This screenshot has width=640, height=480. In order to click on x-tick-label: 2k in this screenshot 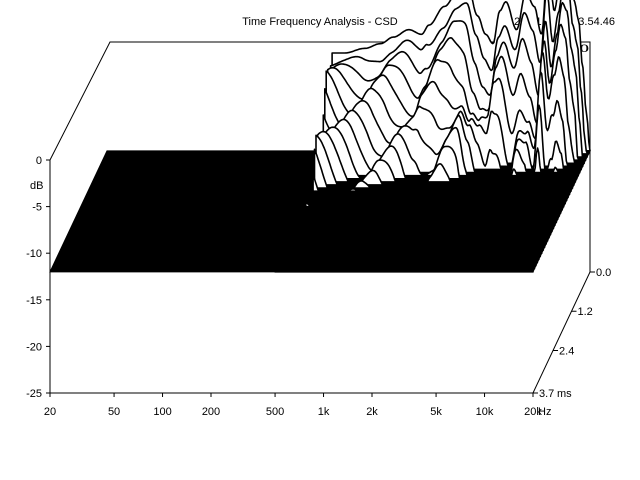, I will do `click(372, 412)`.